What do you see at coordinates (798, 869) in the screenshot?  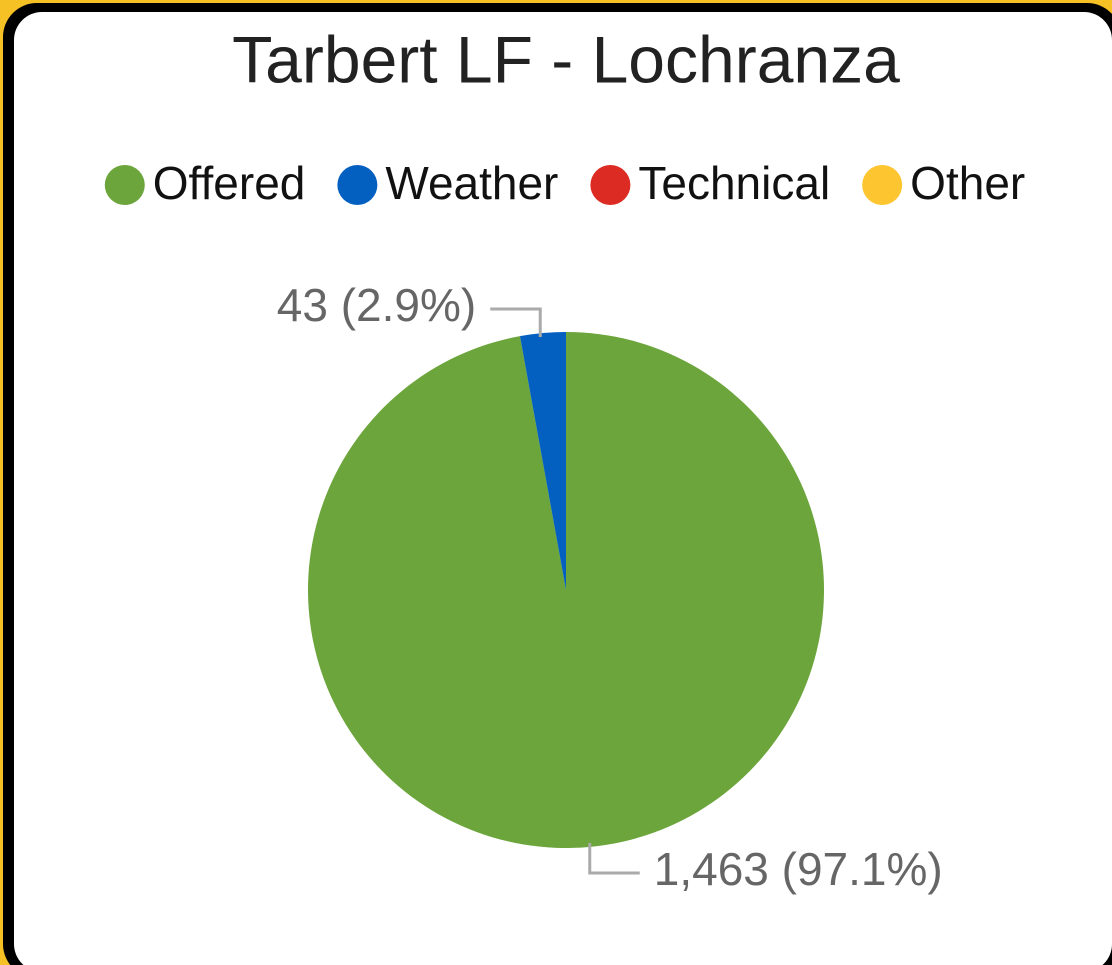 I see `data-label: 1,463 (97.1%)` at bounding box center [798, 869].